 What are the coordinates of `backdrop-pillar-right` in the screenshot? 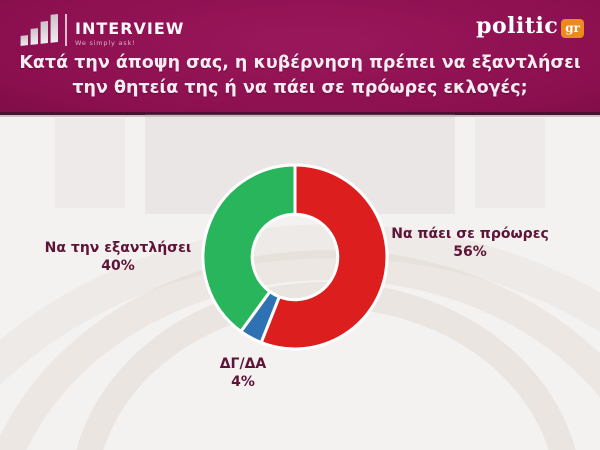 It's located at (510, 163).